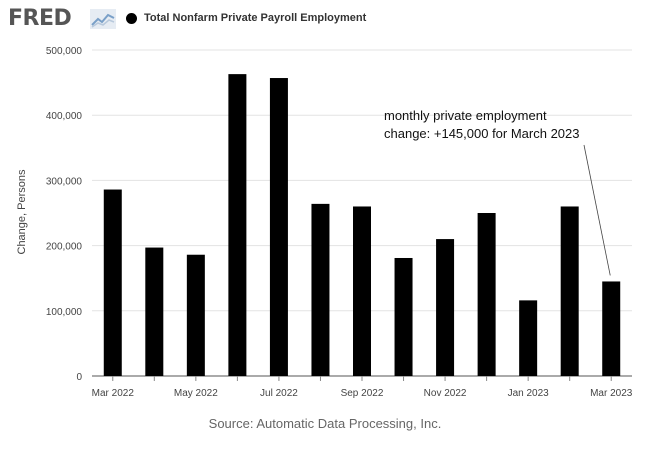 The height and width of the screenshot is (450, 650). What do you see at coordinates (465, 115) in the screenshot?
I see `annotation-text-line-1: monthly private employment` at bounding box center [465, 115].